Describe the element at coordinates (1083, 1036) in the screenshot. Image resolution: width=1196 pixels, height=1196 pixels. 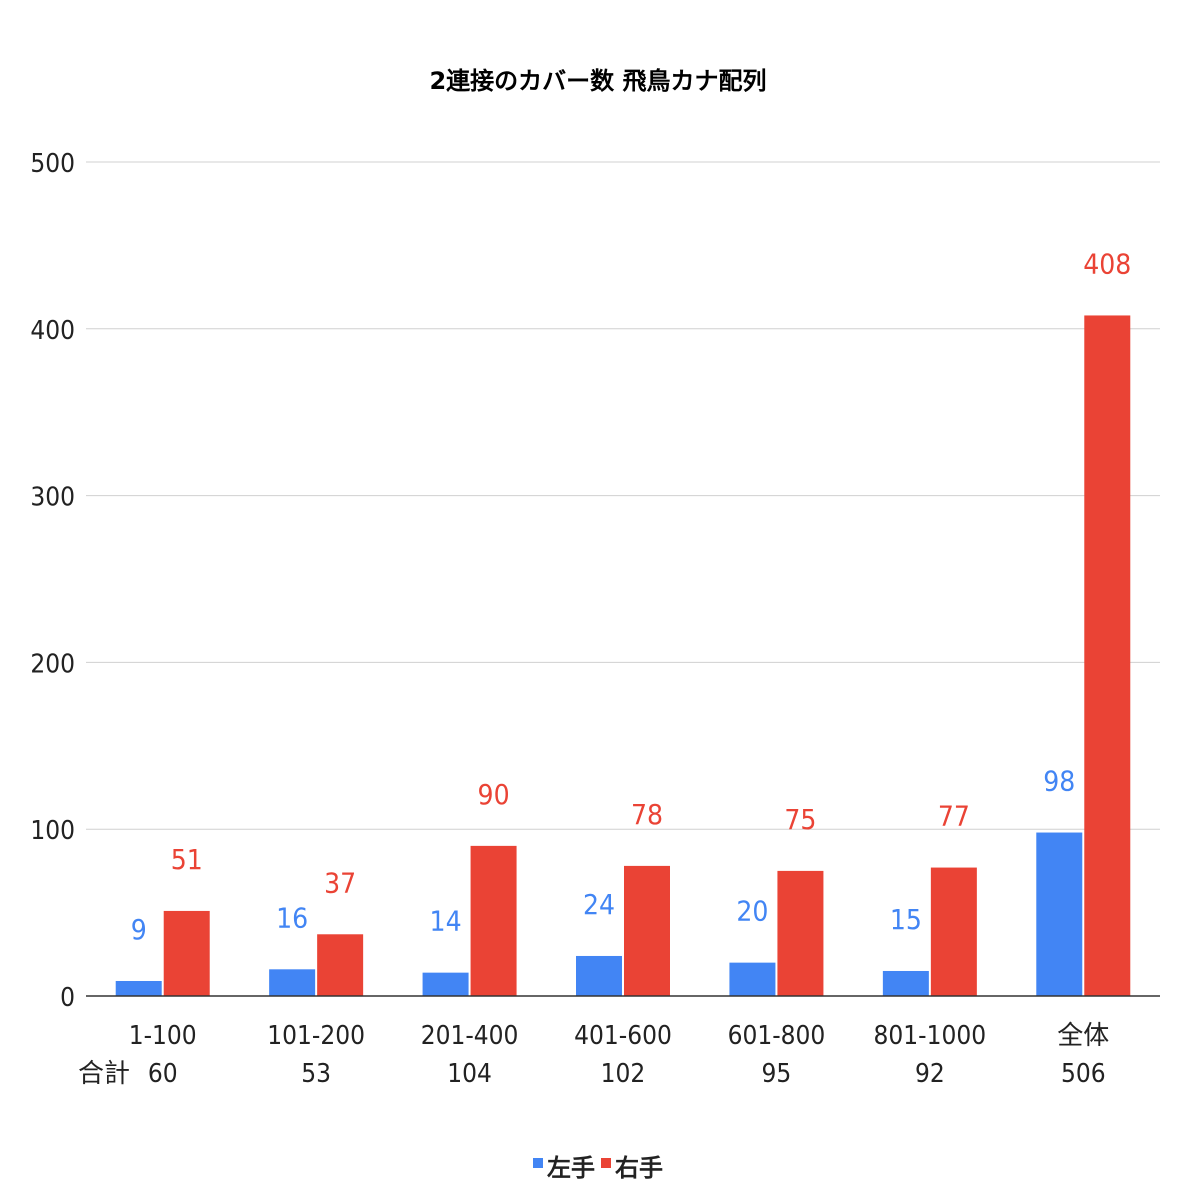
I see `x-tick-label: 全体` at that location.